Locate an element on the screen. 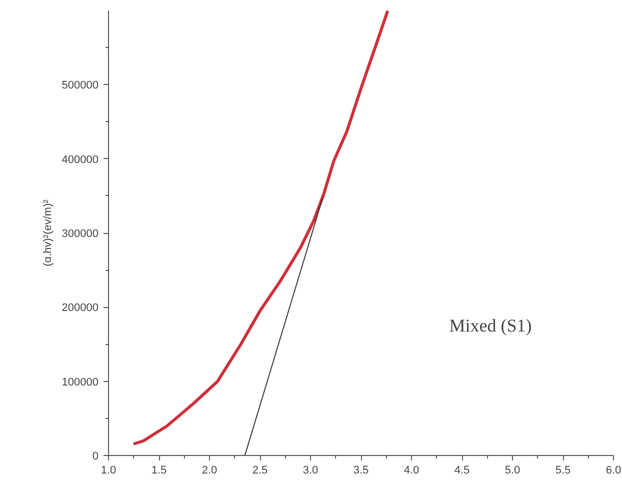 This screenshot has height=492, width=622. x-tick-label: 1.0 is located at coordinates (108, 470).